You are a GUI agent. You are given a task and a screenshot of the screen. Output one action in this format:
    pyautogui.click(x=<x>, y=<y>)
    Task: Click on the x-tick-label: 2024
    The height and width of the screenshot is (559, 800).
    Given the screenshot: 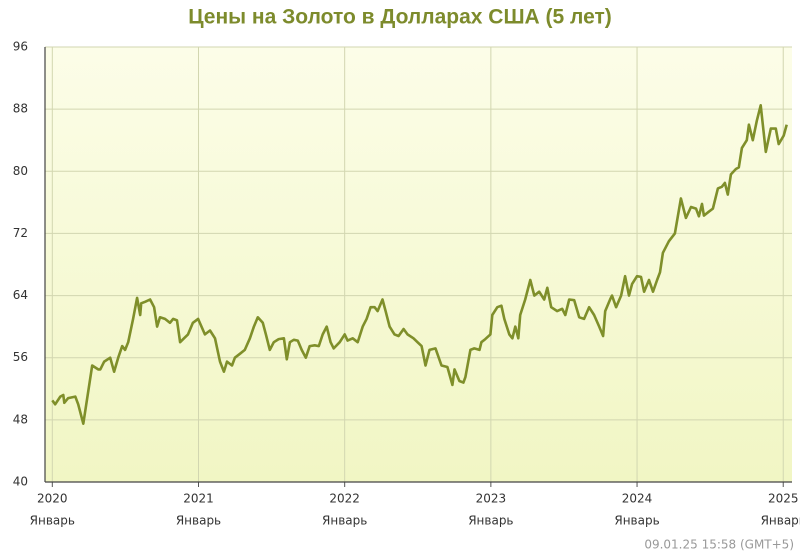 What is the action you would take?
    pyautogui.click(x=637, y=499)
    